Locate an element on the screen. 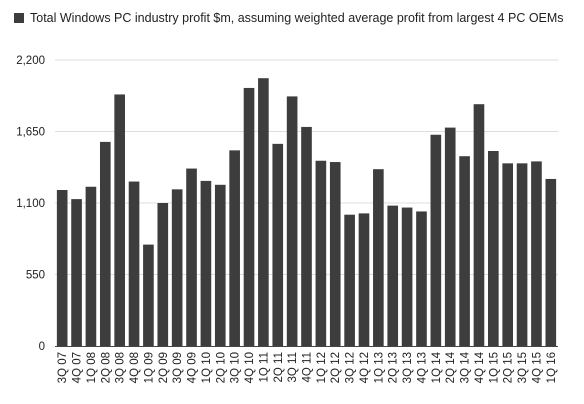  x-tick-label: 2Q 13 is located at coordinates (394, 367).